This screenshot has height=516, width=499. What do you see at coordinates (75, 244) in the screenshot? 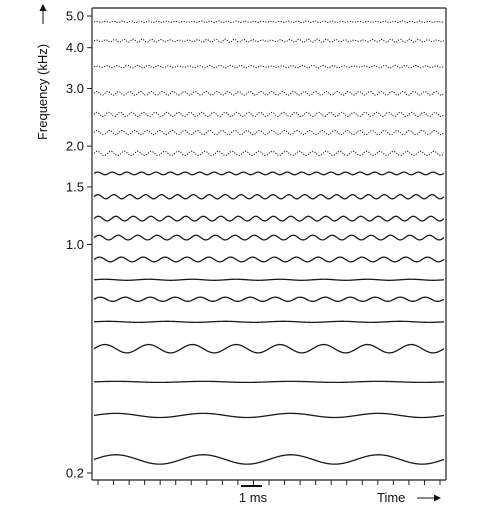
I see `y-tick-label: 1.0` at bounding box center [75, 244].